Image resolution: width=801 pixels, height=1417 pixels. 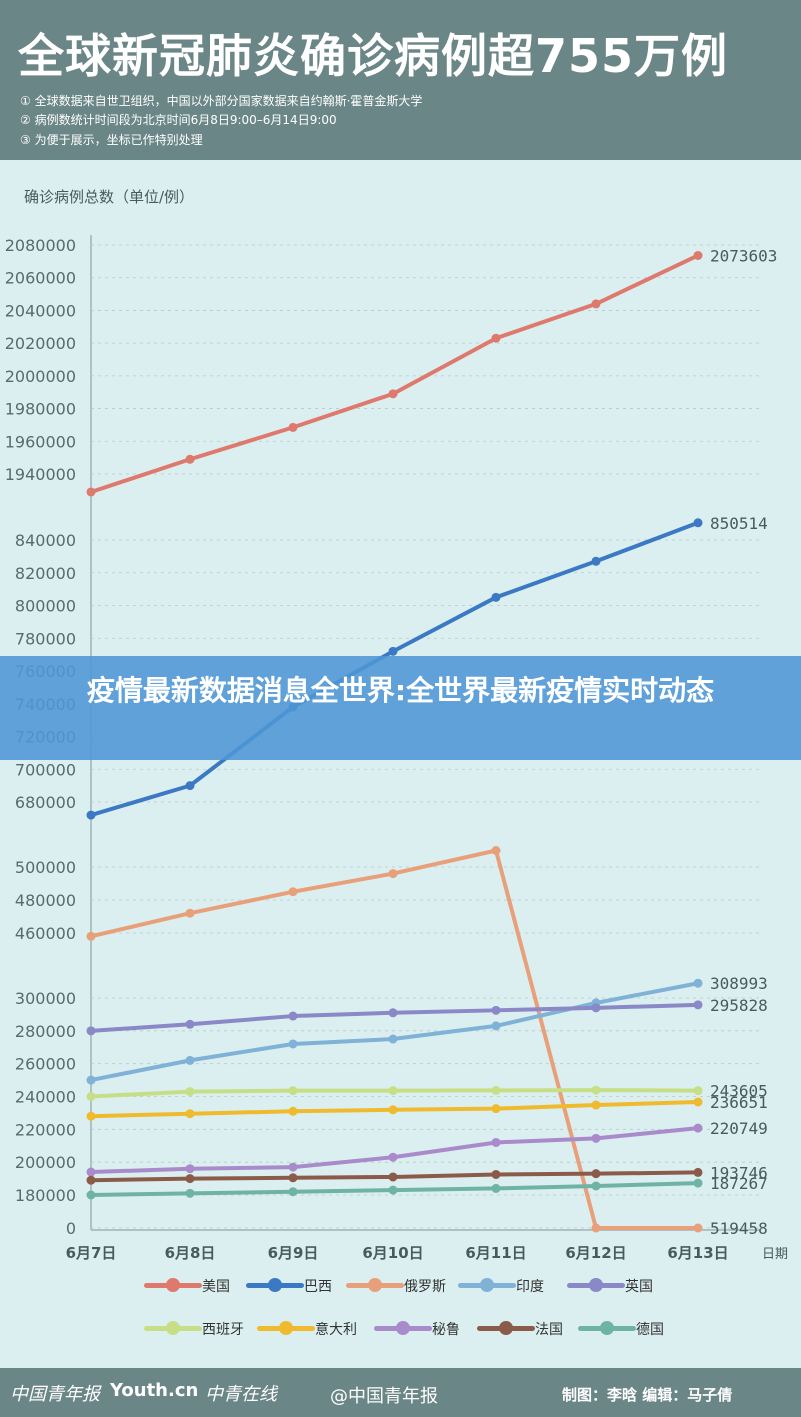 I want to click on legend-label: 印度, so click(x=530, y=1287).